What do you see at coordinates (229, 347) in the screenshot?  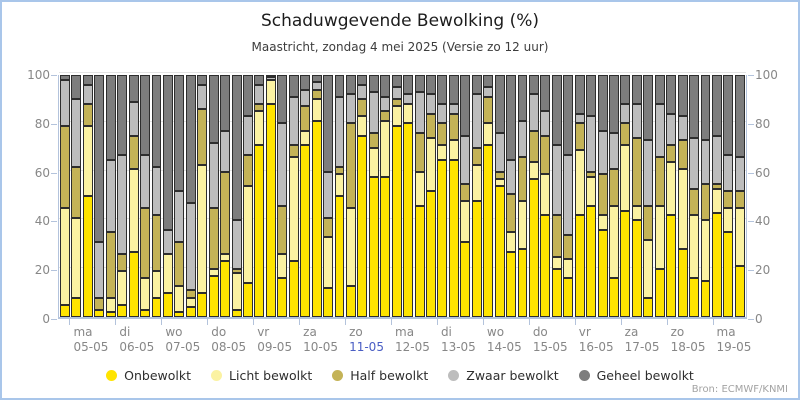 I see `date-label: 08-05` at bounding box center [229, 347].